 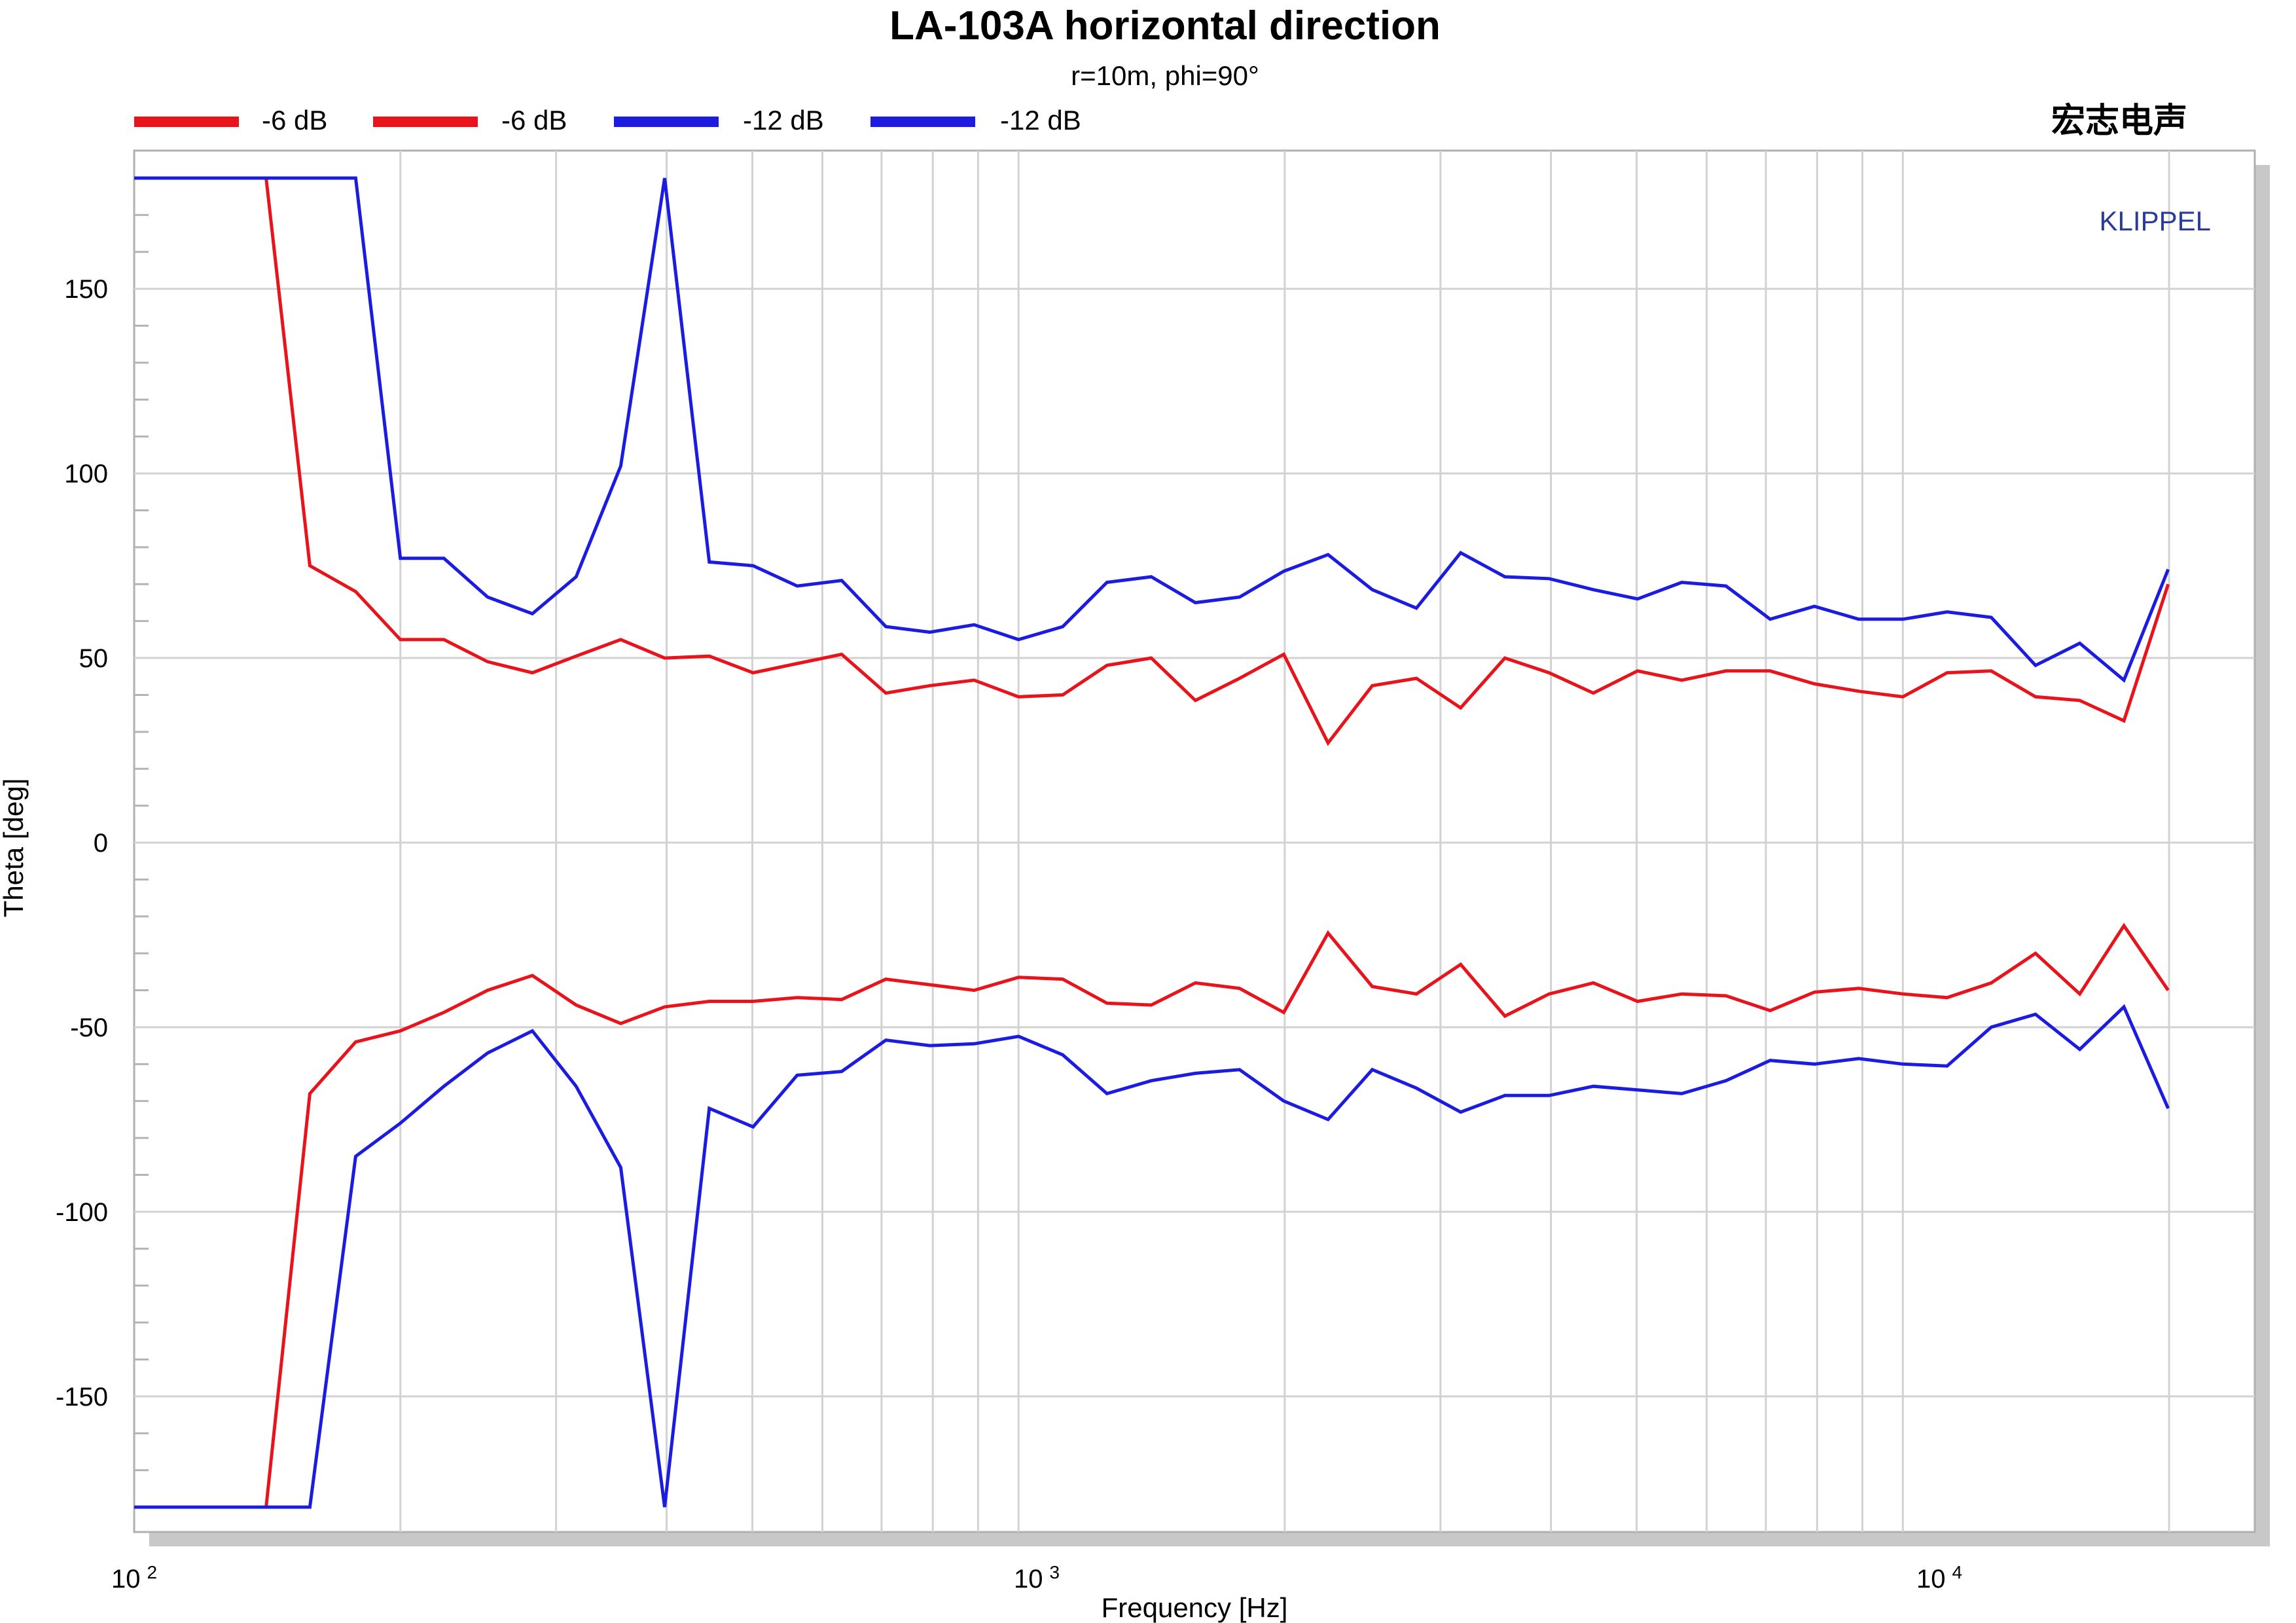 I want to click on x-tick-label: 10 4, so click(x=1939, y=1578).